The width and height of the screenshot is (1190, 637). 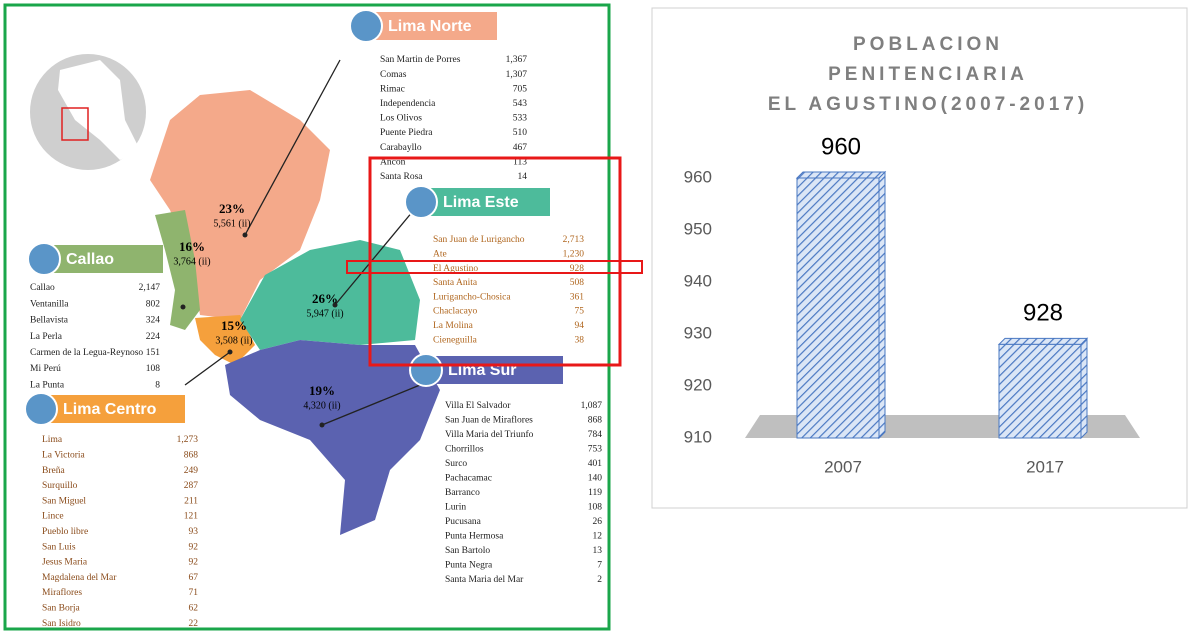 I want to click on district-name: Santa Rosa, so click(x=401, y=177).